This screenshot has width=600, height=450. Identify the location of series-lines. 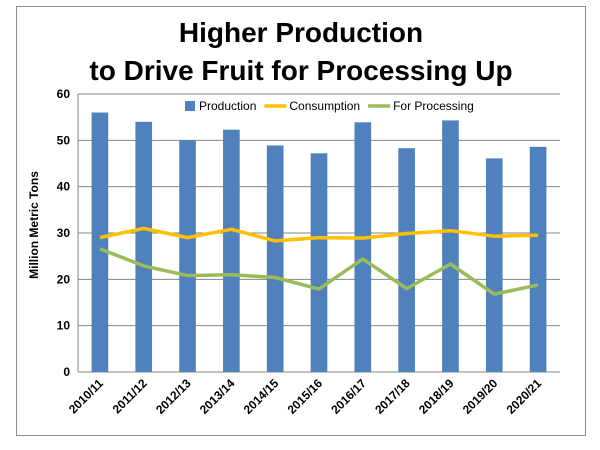
(319, 261).